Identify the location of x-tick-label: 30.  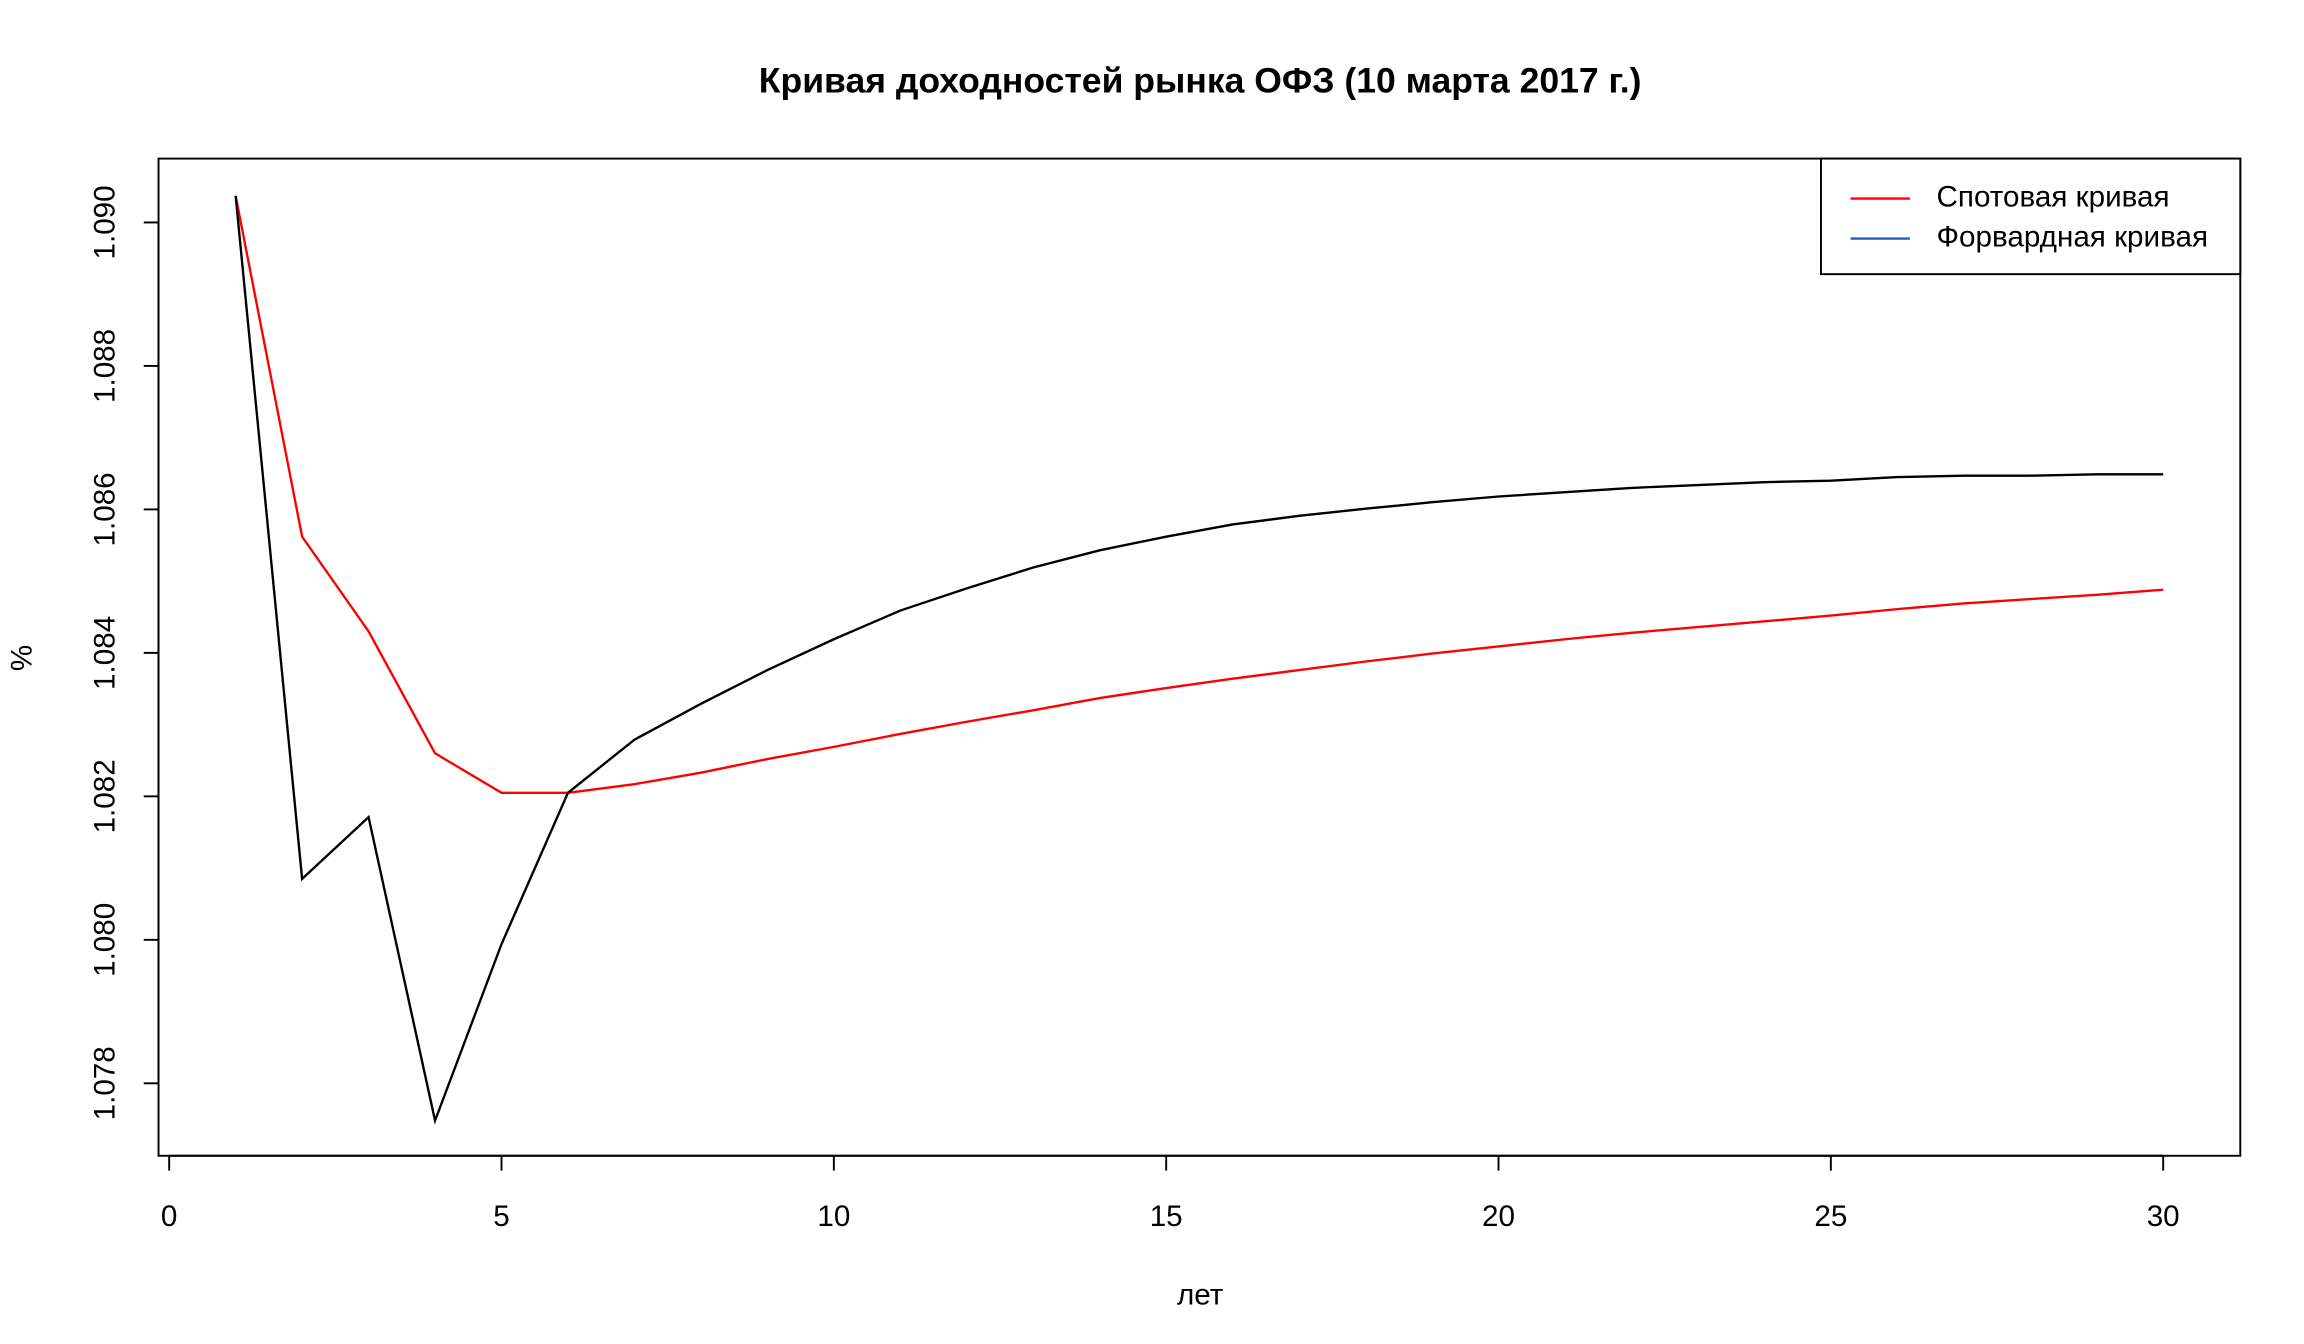
(2163, 1216).